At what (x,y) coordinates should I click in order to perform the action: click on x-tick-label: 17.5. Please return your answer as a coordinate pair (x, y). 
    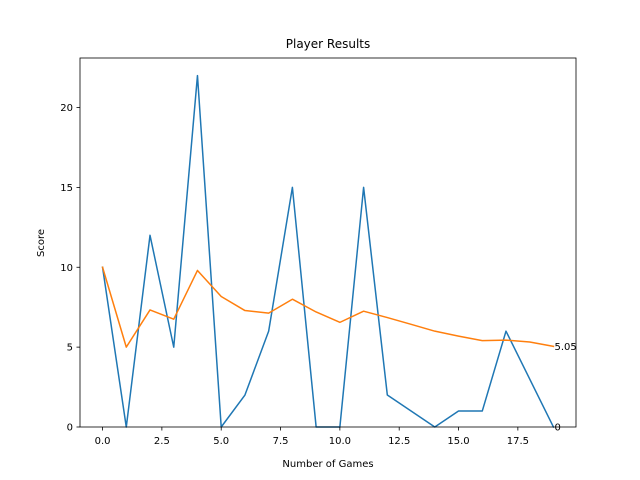
    Looking at the image, I should click on (518, 441).